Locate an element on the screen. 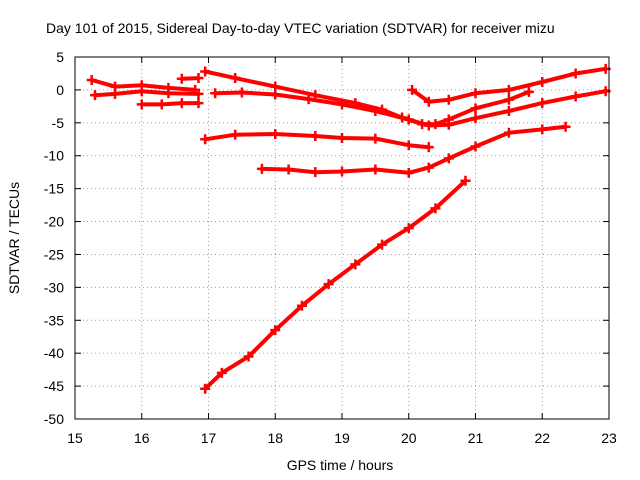 The image size is (640, 480). y-tick-label: 0 is located at coordinates (60, 90).